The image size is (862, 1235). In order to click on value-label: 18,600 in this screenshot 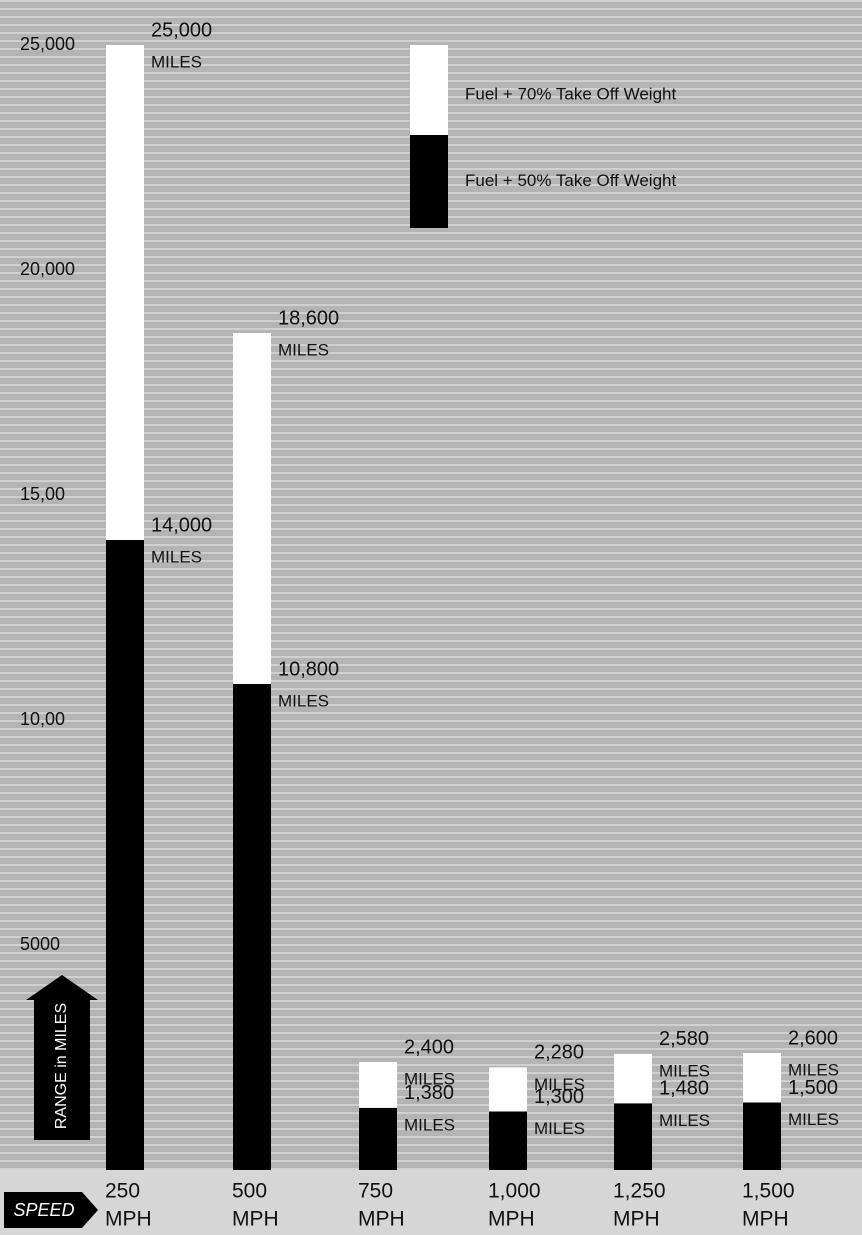, I will do `click(308, 318)`.